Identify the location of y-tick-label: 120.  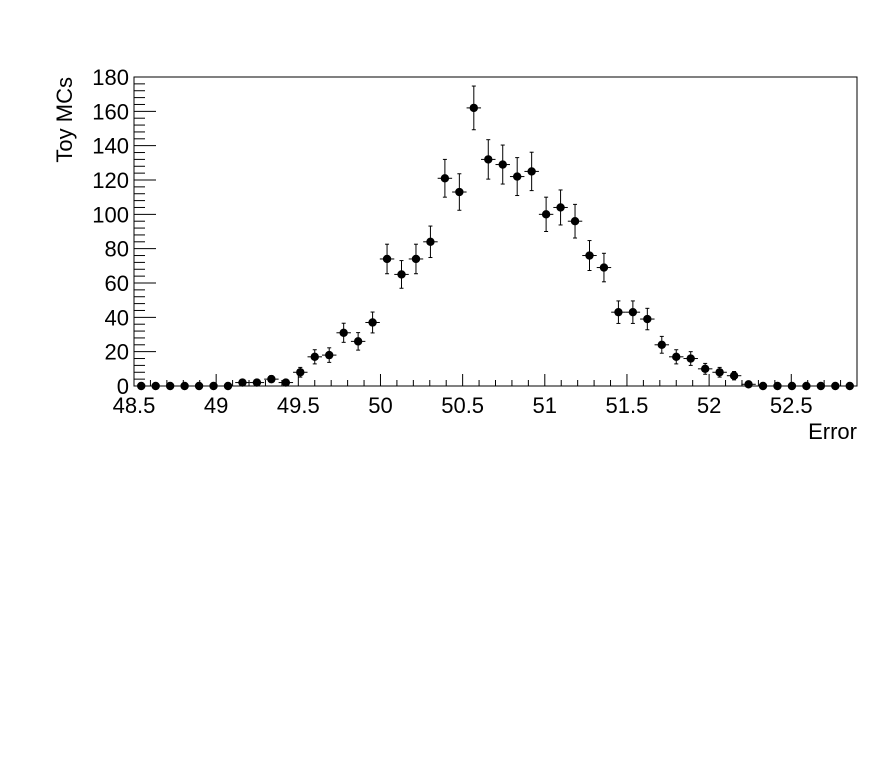
(110, 180).